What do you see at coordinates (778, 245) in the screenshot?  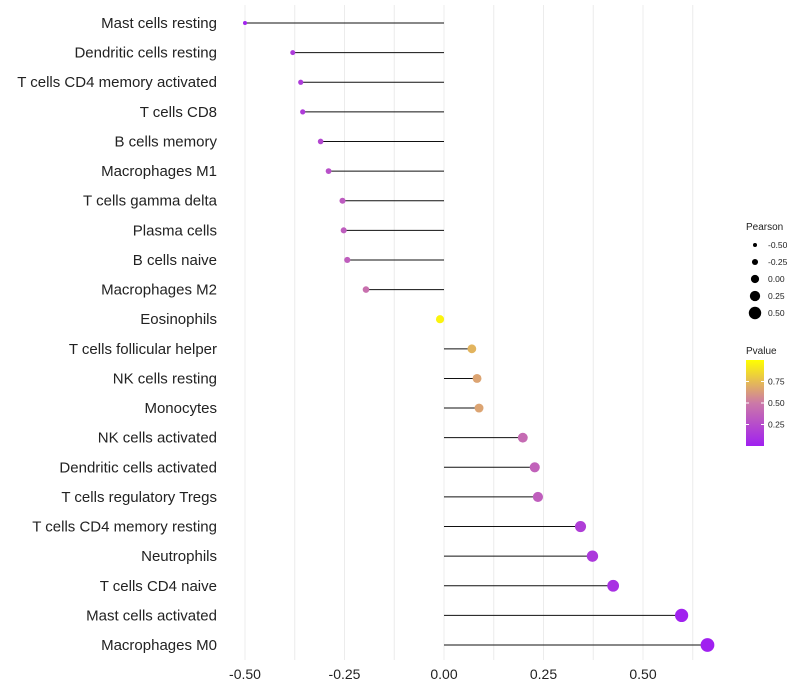 I see `size-legend-label: -0.50` at bounding box center [778, 245].